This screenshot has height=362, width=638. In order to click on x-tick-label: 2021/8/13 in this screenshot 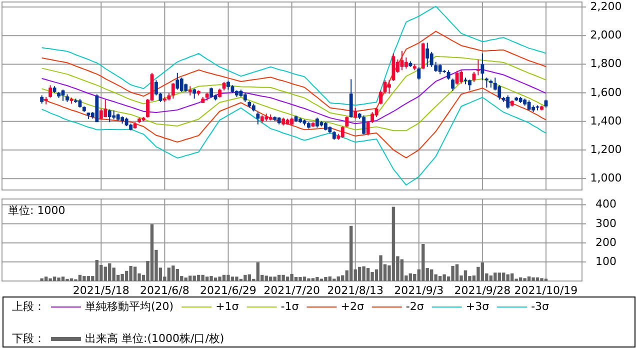, I will do `click(355, 291)`.